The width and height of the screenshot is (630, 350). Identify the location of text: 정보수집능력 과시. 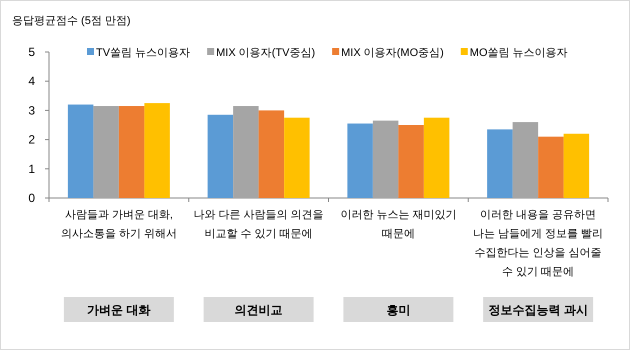
(538, 310).